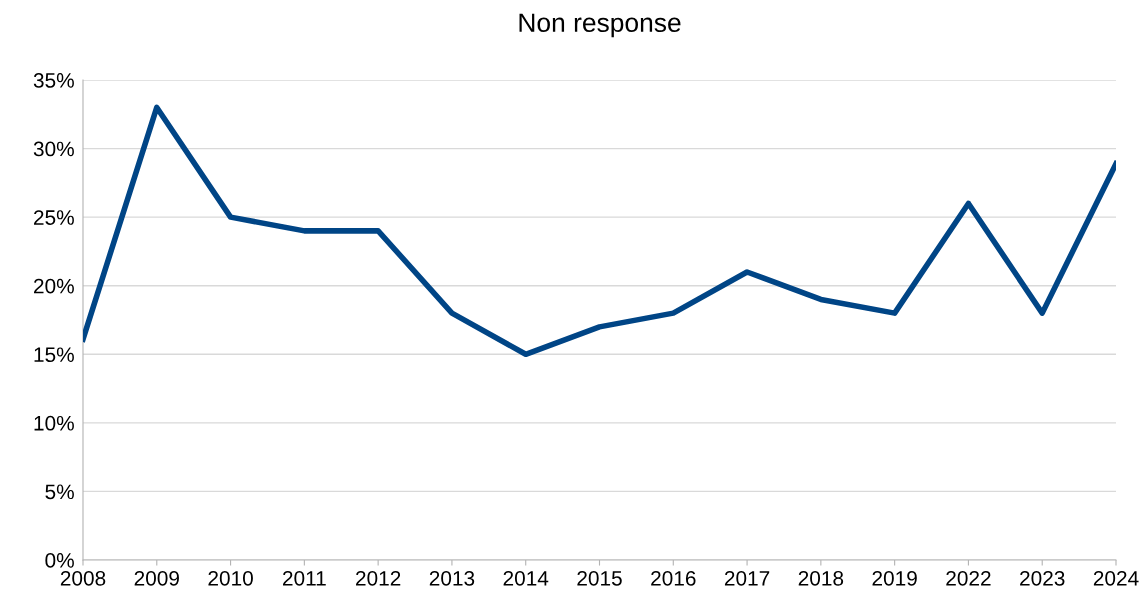  What do you see at coordinates (452, 578) in the screenshot?
I see `x-tick-label: 2013` at bounding box center [452, 578].